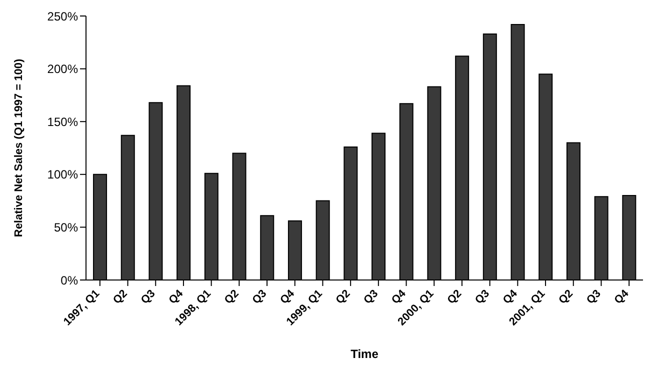 The height and width of the screenshot is (370, 667). I want to click on y-tick-label: 50%, so click(66, 227).